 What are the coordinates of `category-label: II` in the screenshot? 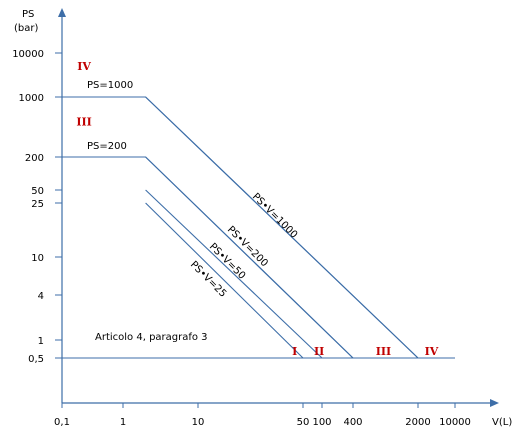 It's located at (319, 351).